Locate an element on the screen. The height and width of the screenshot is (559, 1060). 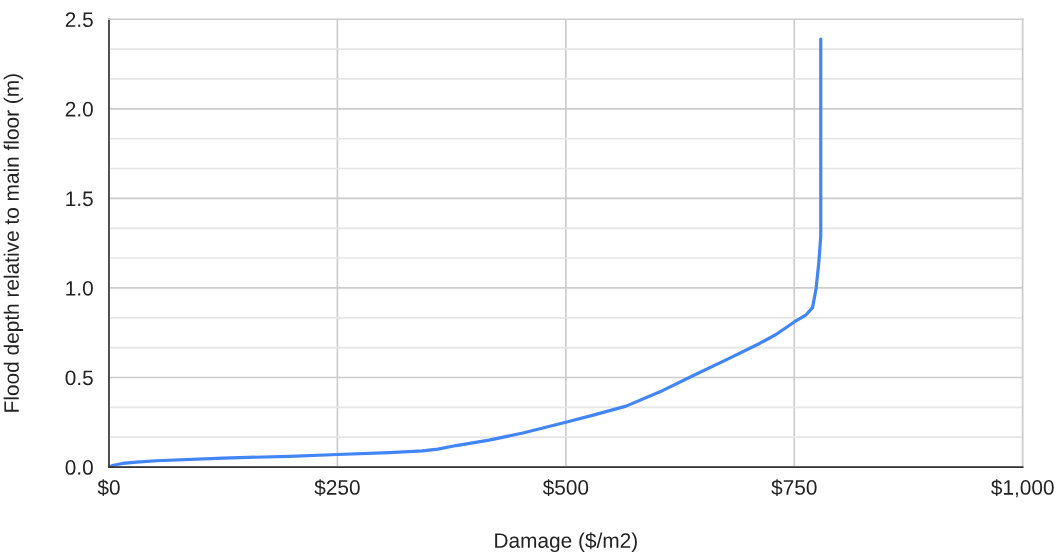
y-axis-title: Flood depth relative to main floor (m) is located at coordinates (13, 243).